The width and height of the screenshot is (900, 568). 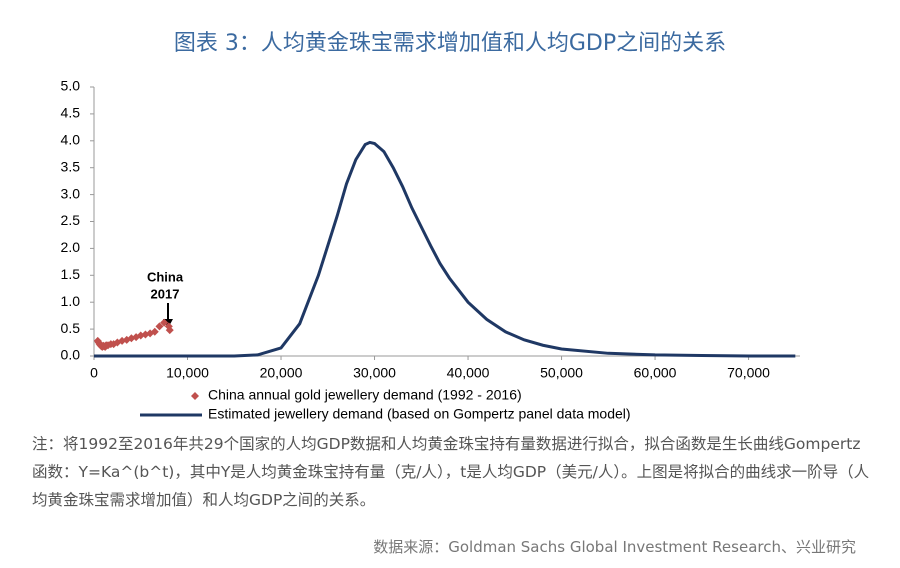 I want to click on y-tick-label: 4.5, so click(x=71, y=113).